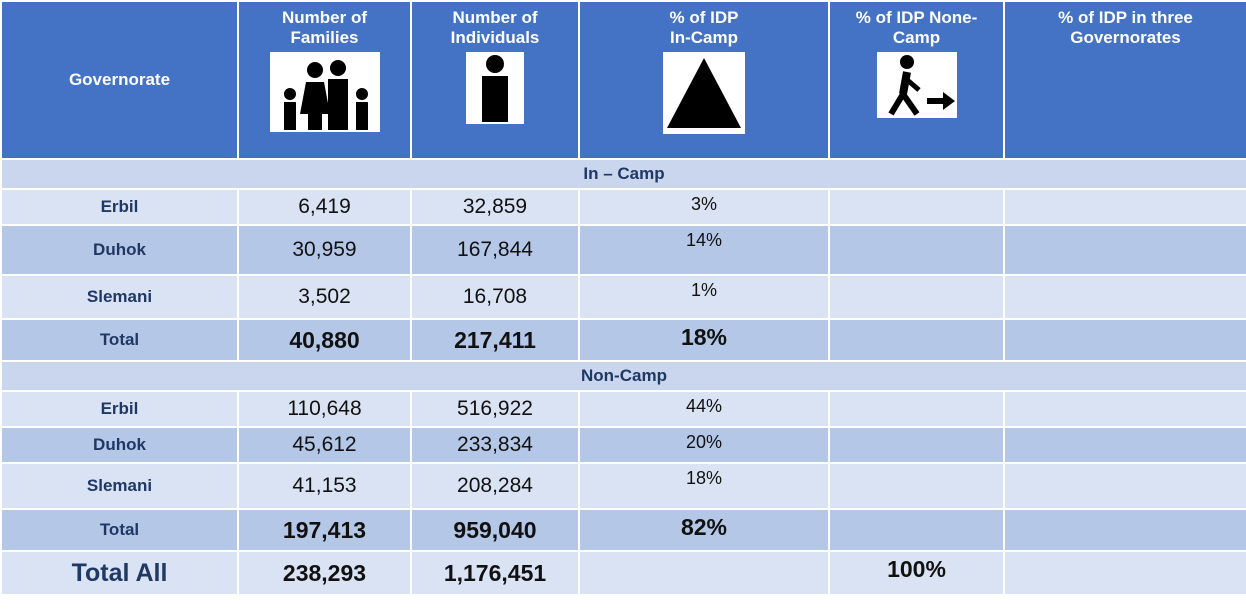 This screenshot has height=610, width=1246. I want to click on cell: 45,612, so click(324, 445).